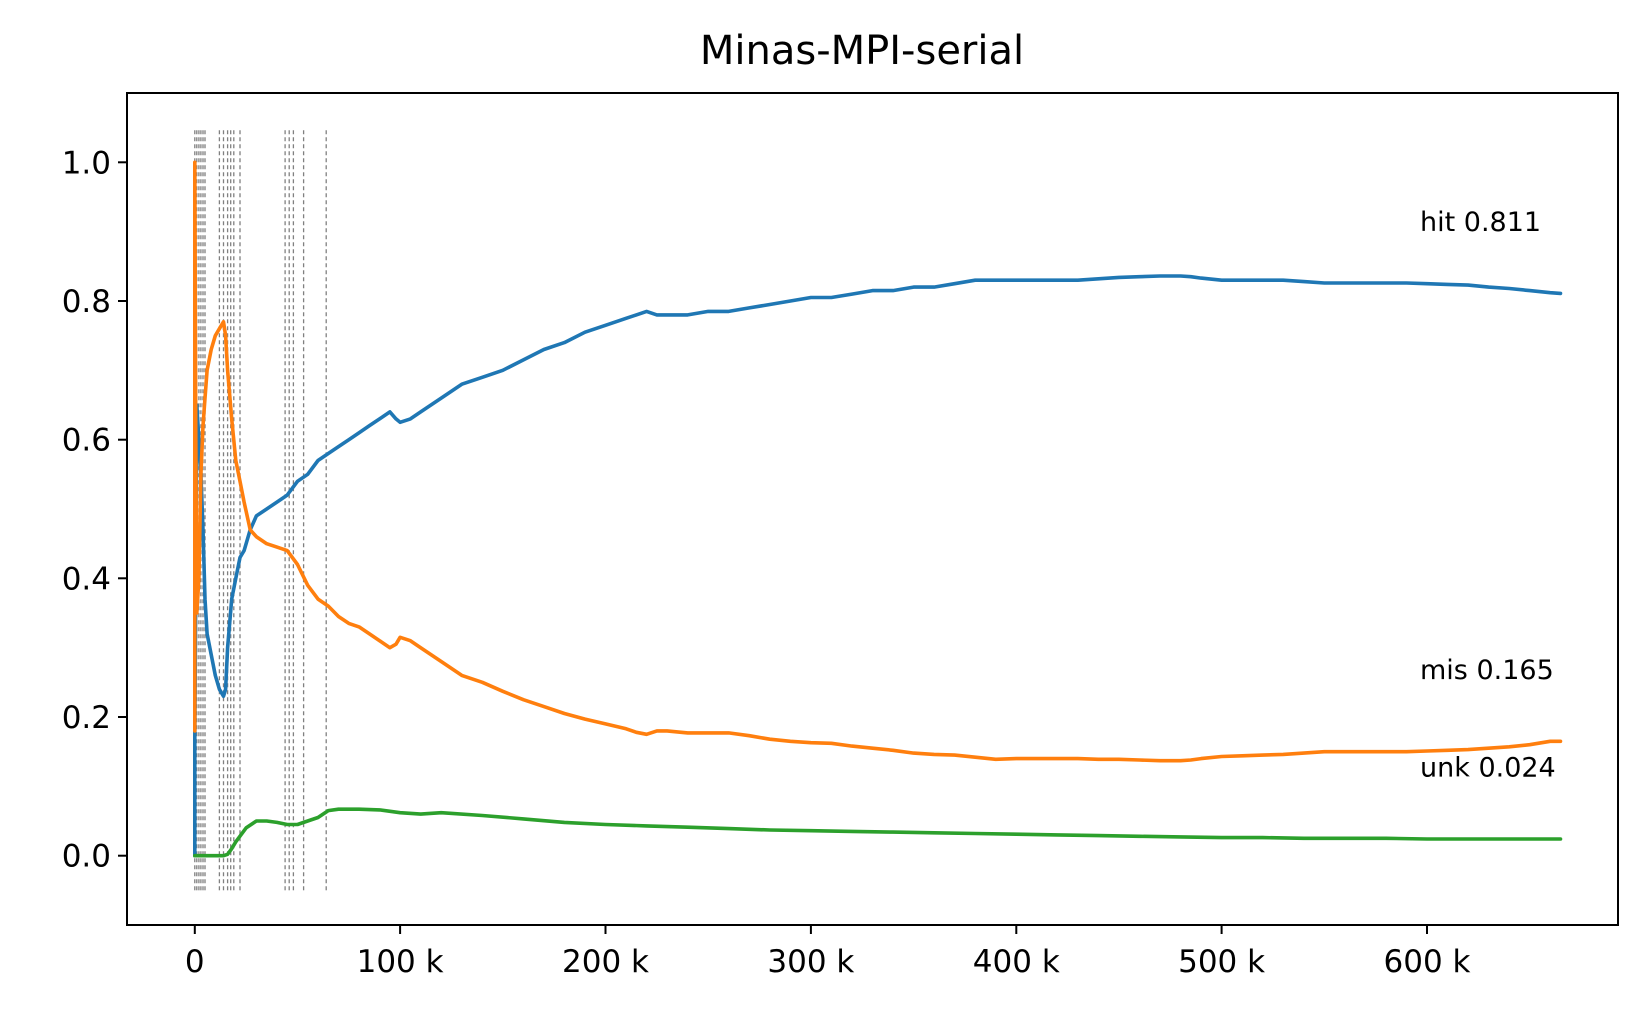 The height and width of the screenshot is (1025, 1643). What do you see at coordinates (86, 718) in the screenshot?
I see `y-tick-label: 0.2` at bounding box center [86, 718].